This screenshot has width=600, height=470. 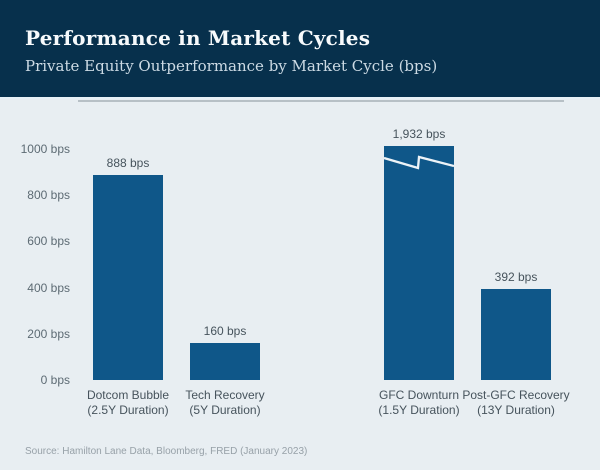 I want to click on y-tick-label: 800 bps, so click(x=48, y=195).